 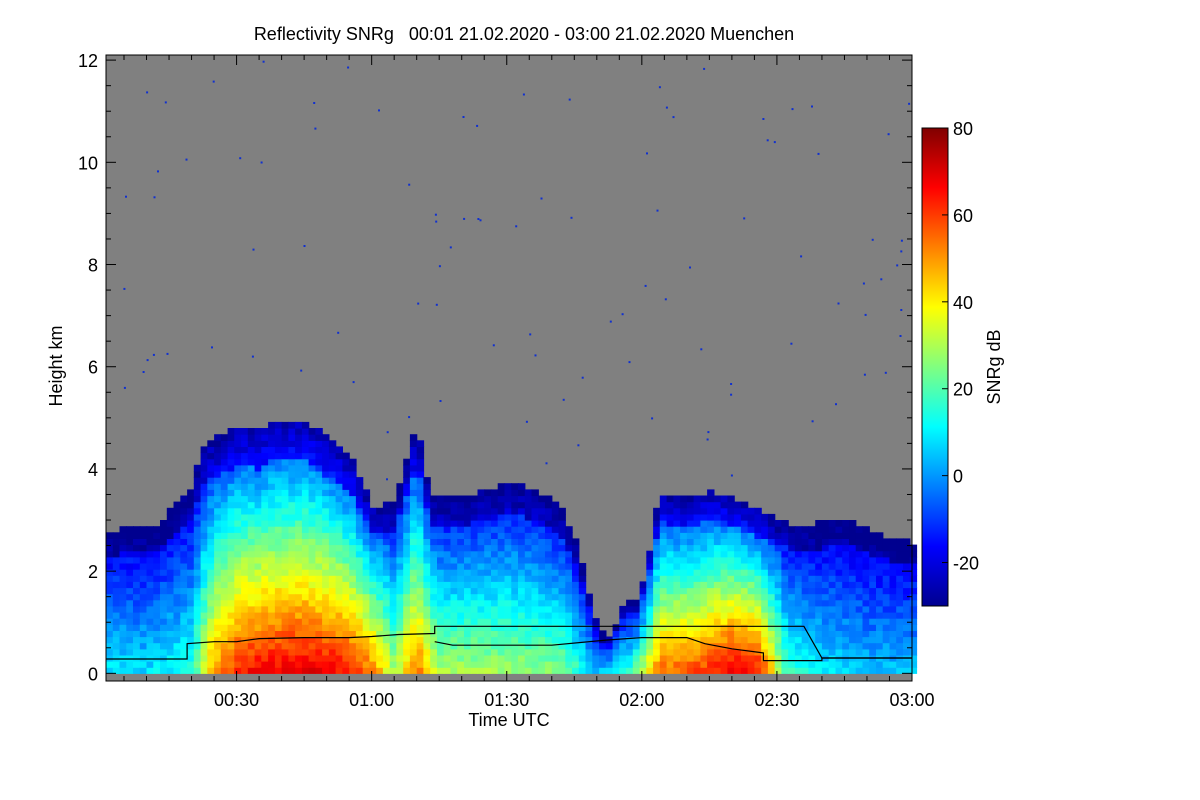 I want to click on colorbar-tick-label: -20, so click(x=966, y=564).